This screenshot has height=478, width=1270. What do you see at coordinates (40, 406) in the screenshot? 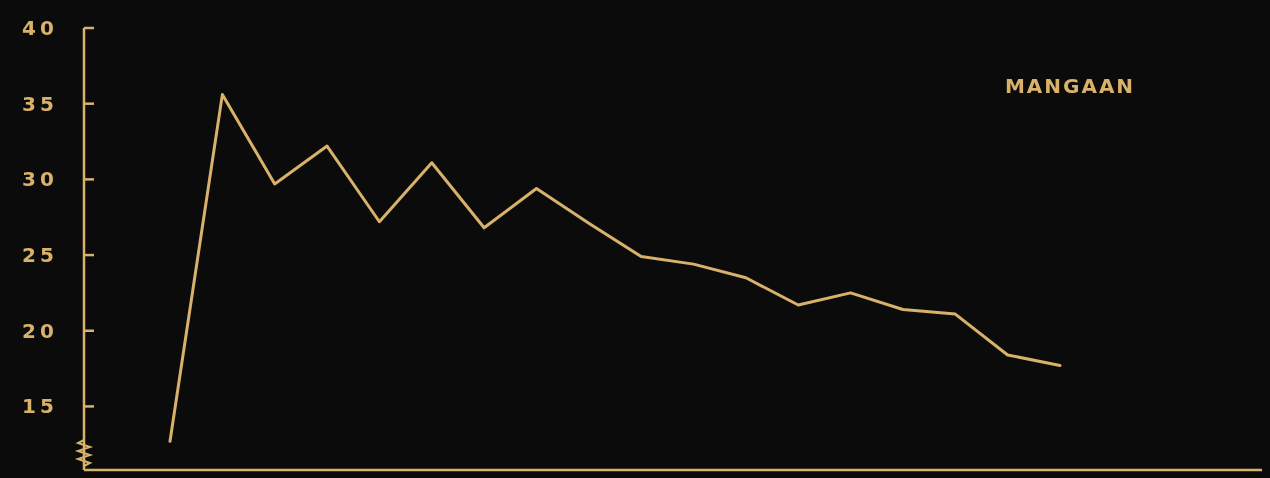
I see `y-tick-label: 15` at bounding box center [40, 406].